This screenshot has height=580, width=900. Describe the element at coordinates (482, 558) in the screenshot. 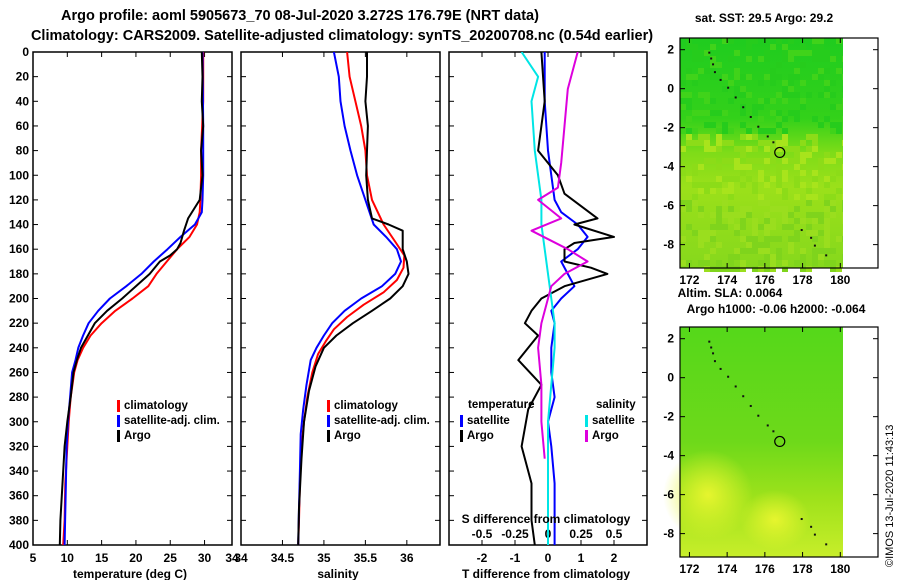

I see `x-tick-label: -2` at that location.